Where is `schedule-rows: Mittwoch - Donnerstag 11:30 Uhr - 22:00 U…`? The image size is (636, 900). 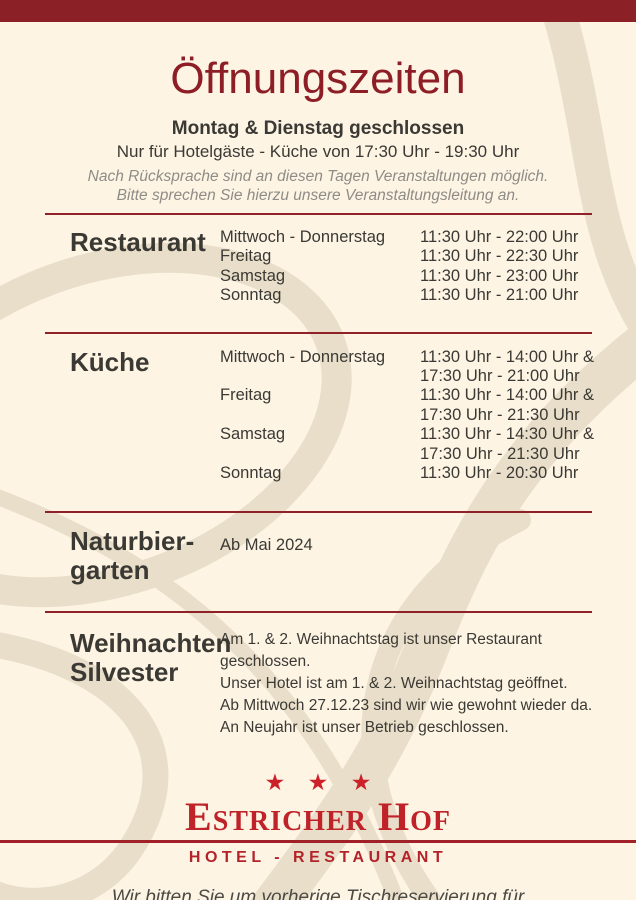 schedule-rows: Mittwoch - Donnerstag 11:30 Uhr - 22:00 U… is located at coordinates (408, 267).